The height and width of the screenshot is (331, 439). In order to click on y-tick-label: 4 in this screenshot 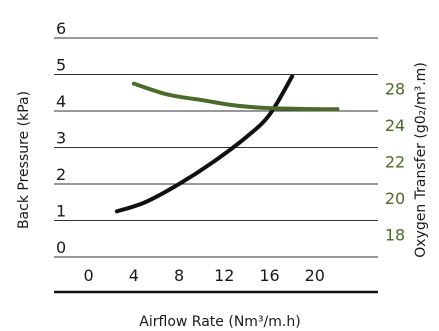, I will do `click(61, 101)`.